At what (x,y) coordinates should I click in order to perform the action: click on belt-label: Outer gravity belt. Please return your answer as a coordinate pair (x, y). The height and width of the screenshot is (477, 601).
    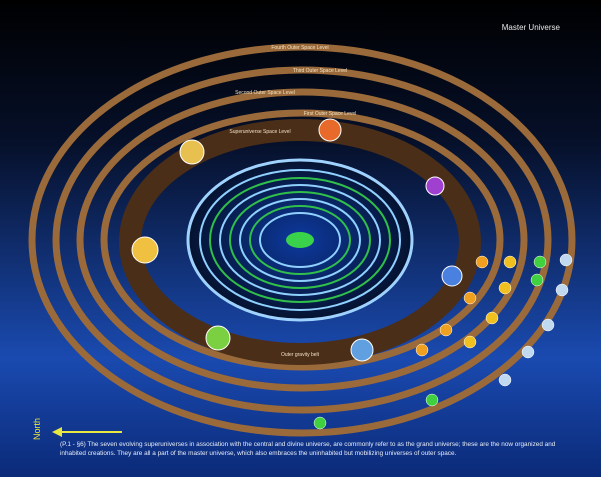
    Looking at the image, I should click on (300, 355).